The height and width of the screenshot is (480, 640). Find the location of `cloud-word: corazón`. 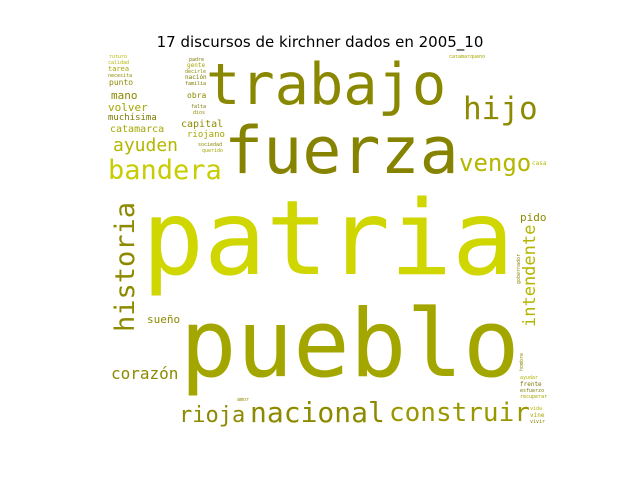

cloud-word: corazón is located at coordinates (145, 373).